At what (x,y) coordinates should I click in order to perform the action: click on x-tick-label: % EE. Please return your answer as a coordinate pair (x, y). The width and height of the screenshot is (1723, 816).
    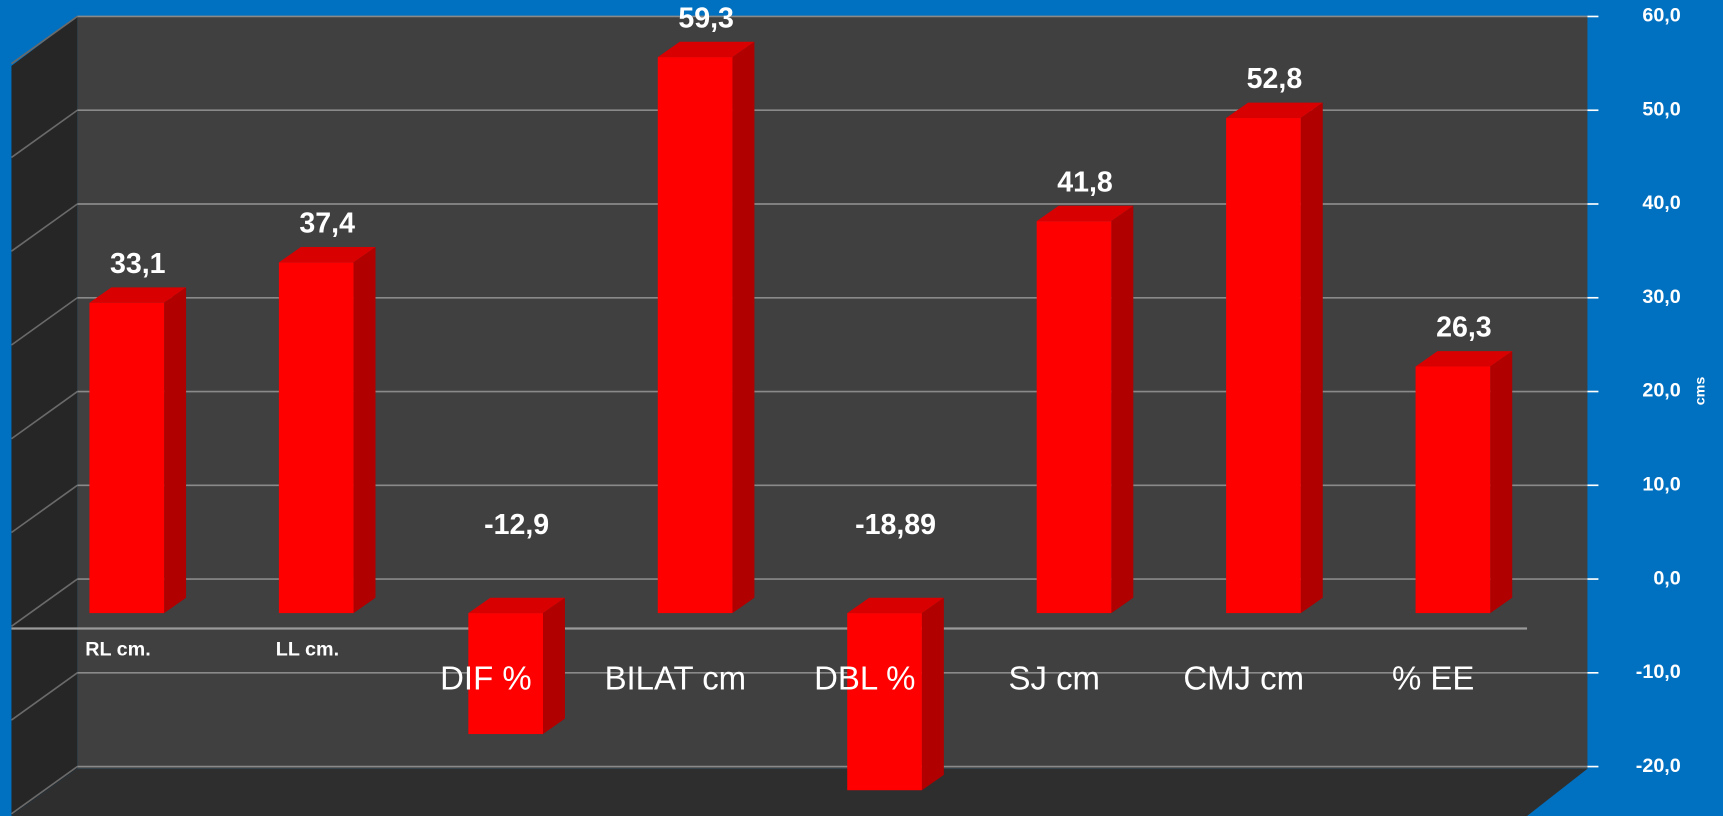
    Looking at the image, I should click on (1433, 678).